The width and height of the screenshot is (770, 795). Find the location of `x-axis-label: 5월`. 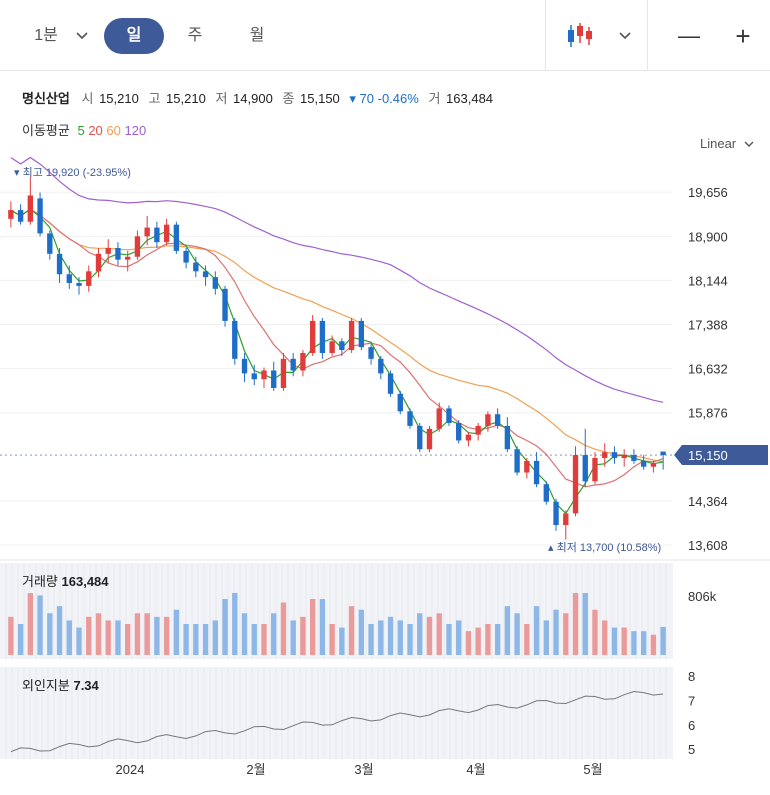

x-axis-label: 5월 is located at coordinates (592, 769).